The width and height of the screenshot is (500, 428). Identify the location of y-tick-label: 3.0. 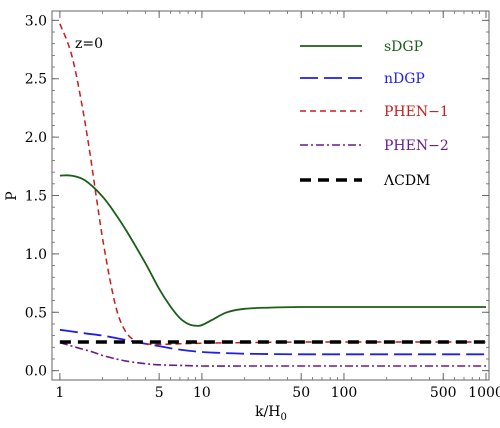
(36, 21).